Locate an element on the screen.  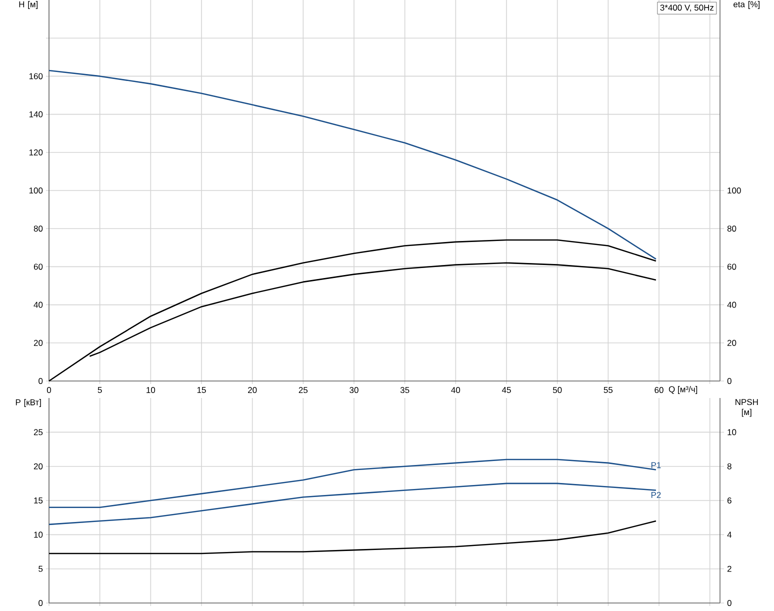
y2-tick-label: 100 is located at coordinates (734, 190).